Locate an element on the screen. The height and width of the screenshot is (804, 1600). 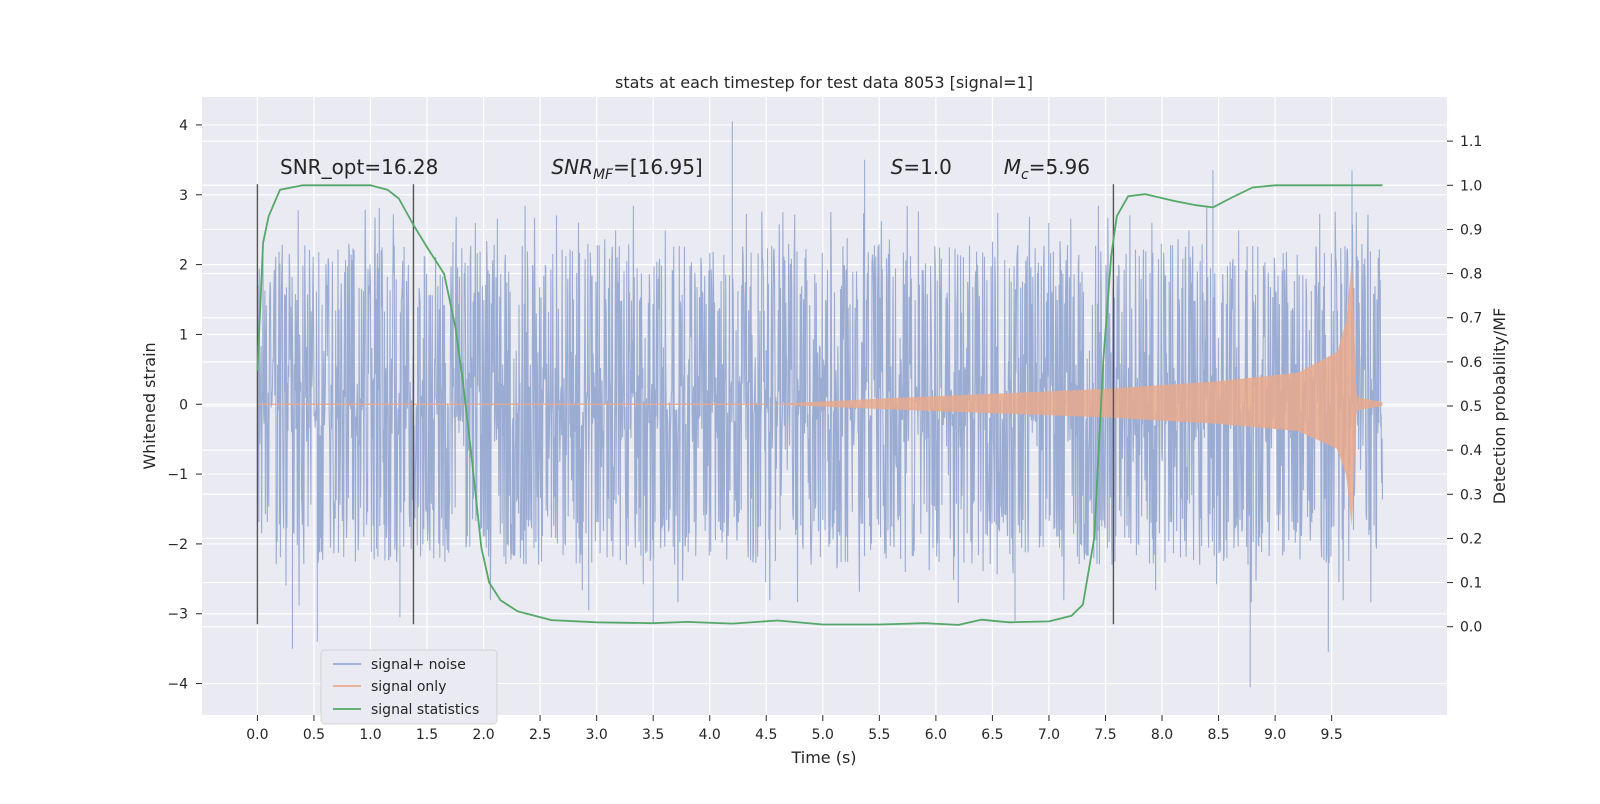
y-right-tick-label: 0.2 is located at coordinates (1471, 539).